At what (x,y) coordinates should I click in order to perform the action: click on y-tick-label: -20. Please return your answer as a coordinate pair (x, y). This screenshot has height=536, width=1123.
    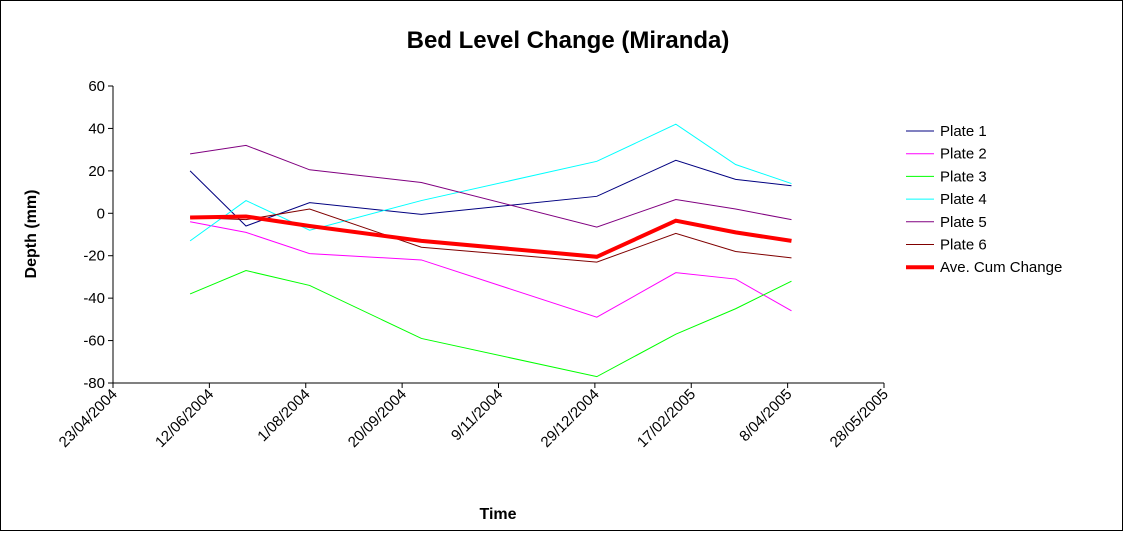
    Looking at the image, I should click on (94, 256).